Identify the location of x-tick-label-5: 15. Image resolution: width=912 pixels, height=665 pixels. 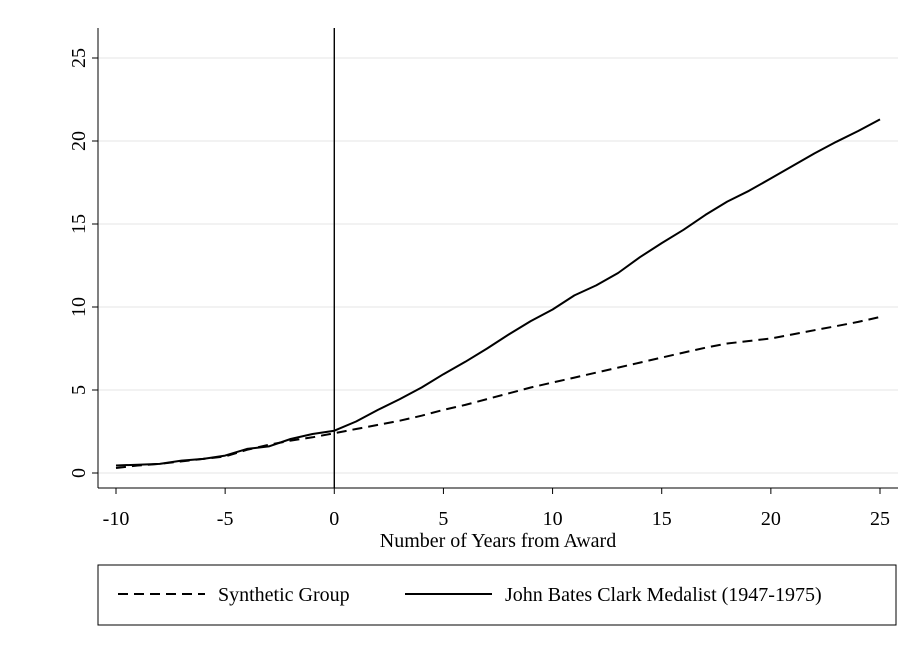
(662, 519).